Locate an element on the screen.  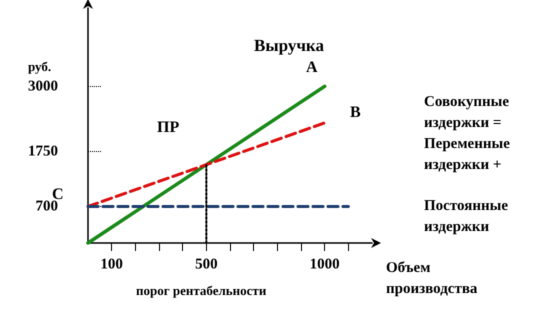
x-tick-label: 1000 is located at coordinates (325, 264).